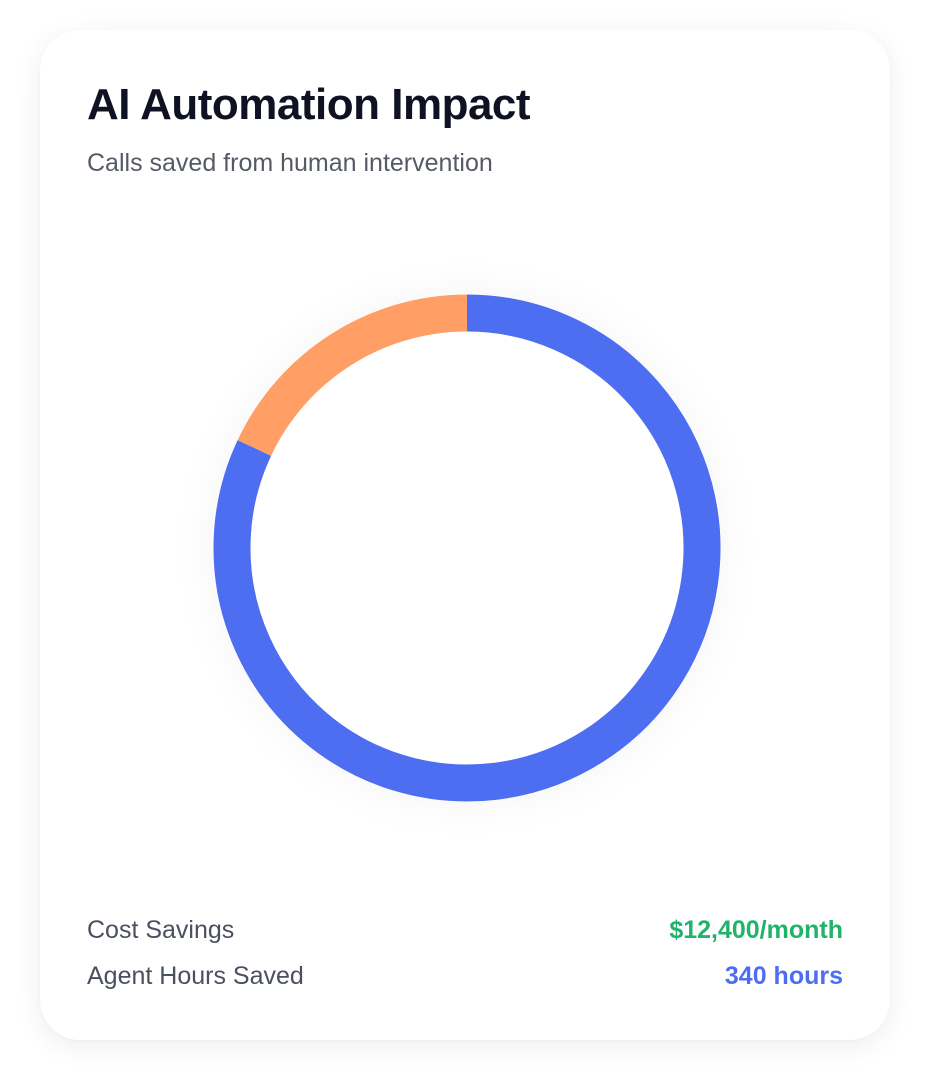 This screenshot has width=929, height=1086. Describe the element at coordinates (783, 975) in the screenshot. I see `stat-value: 340 hours` at that location.